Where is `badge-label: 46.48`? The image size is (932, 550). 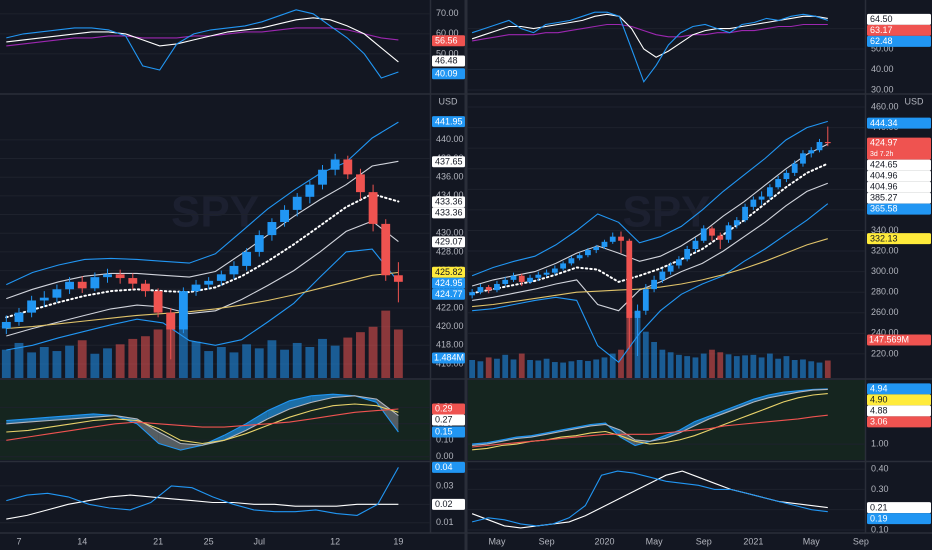
badge-label: 46.48 is located at coordinates (446, 61).